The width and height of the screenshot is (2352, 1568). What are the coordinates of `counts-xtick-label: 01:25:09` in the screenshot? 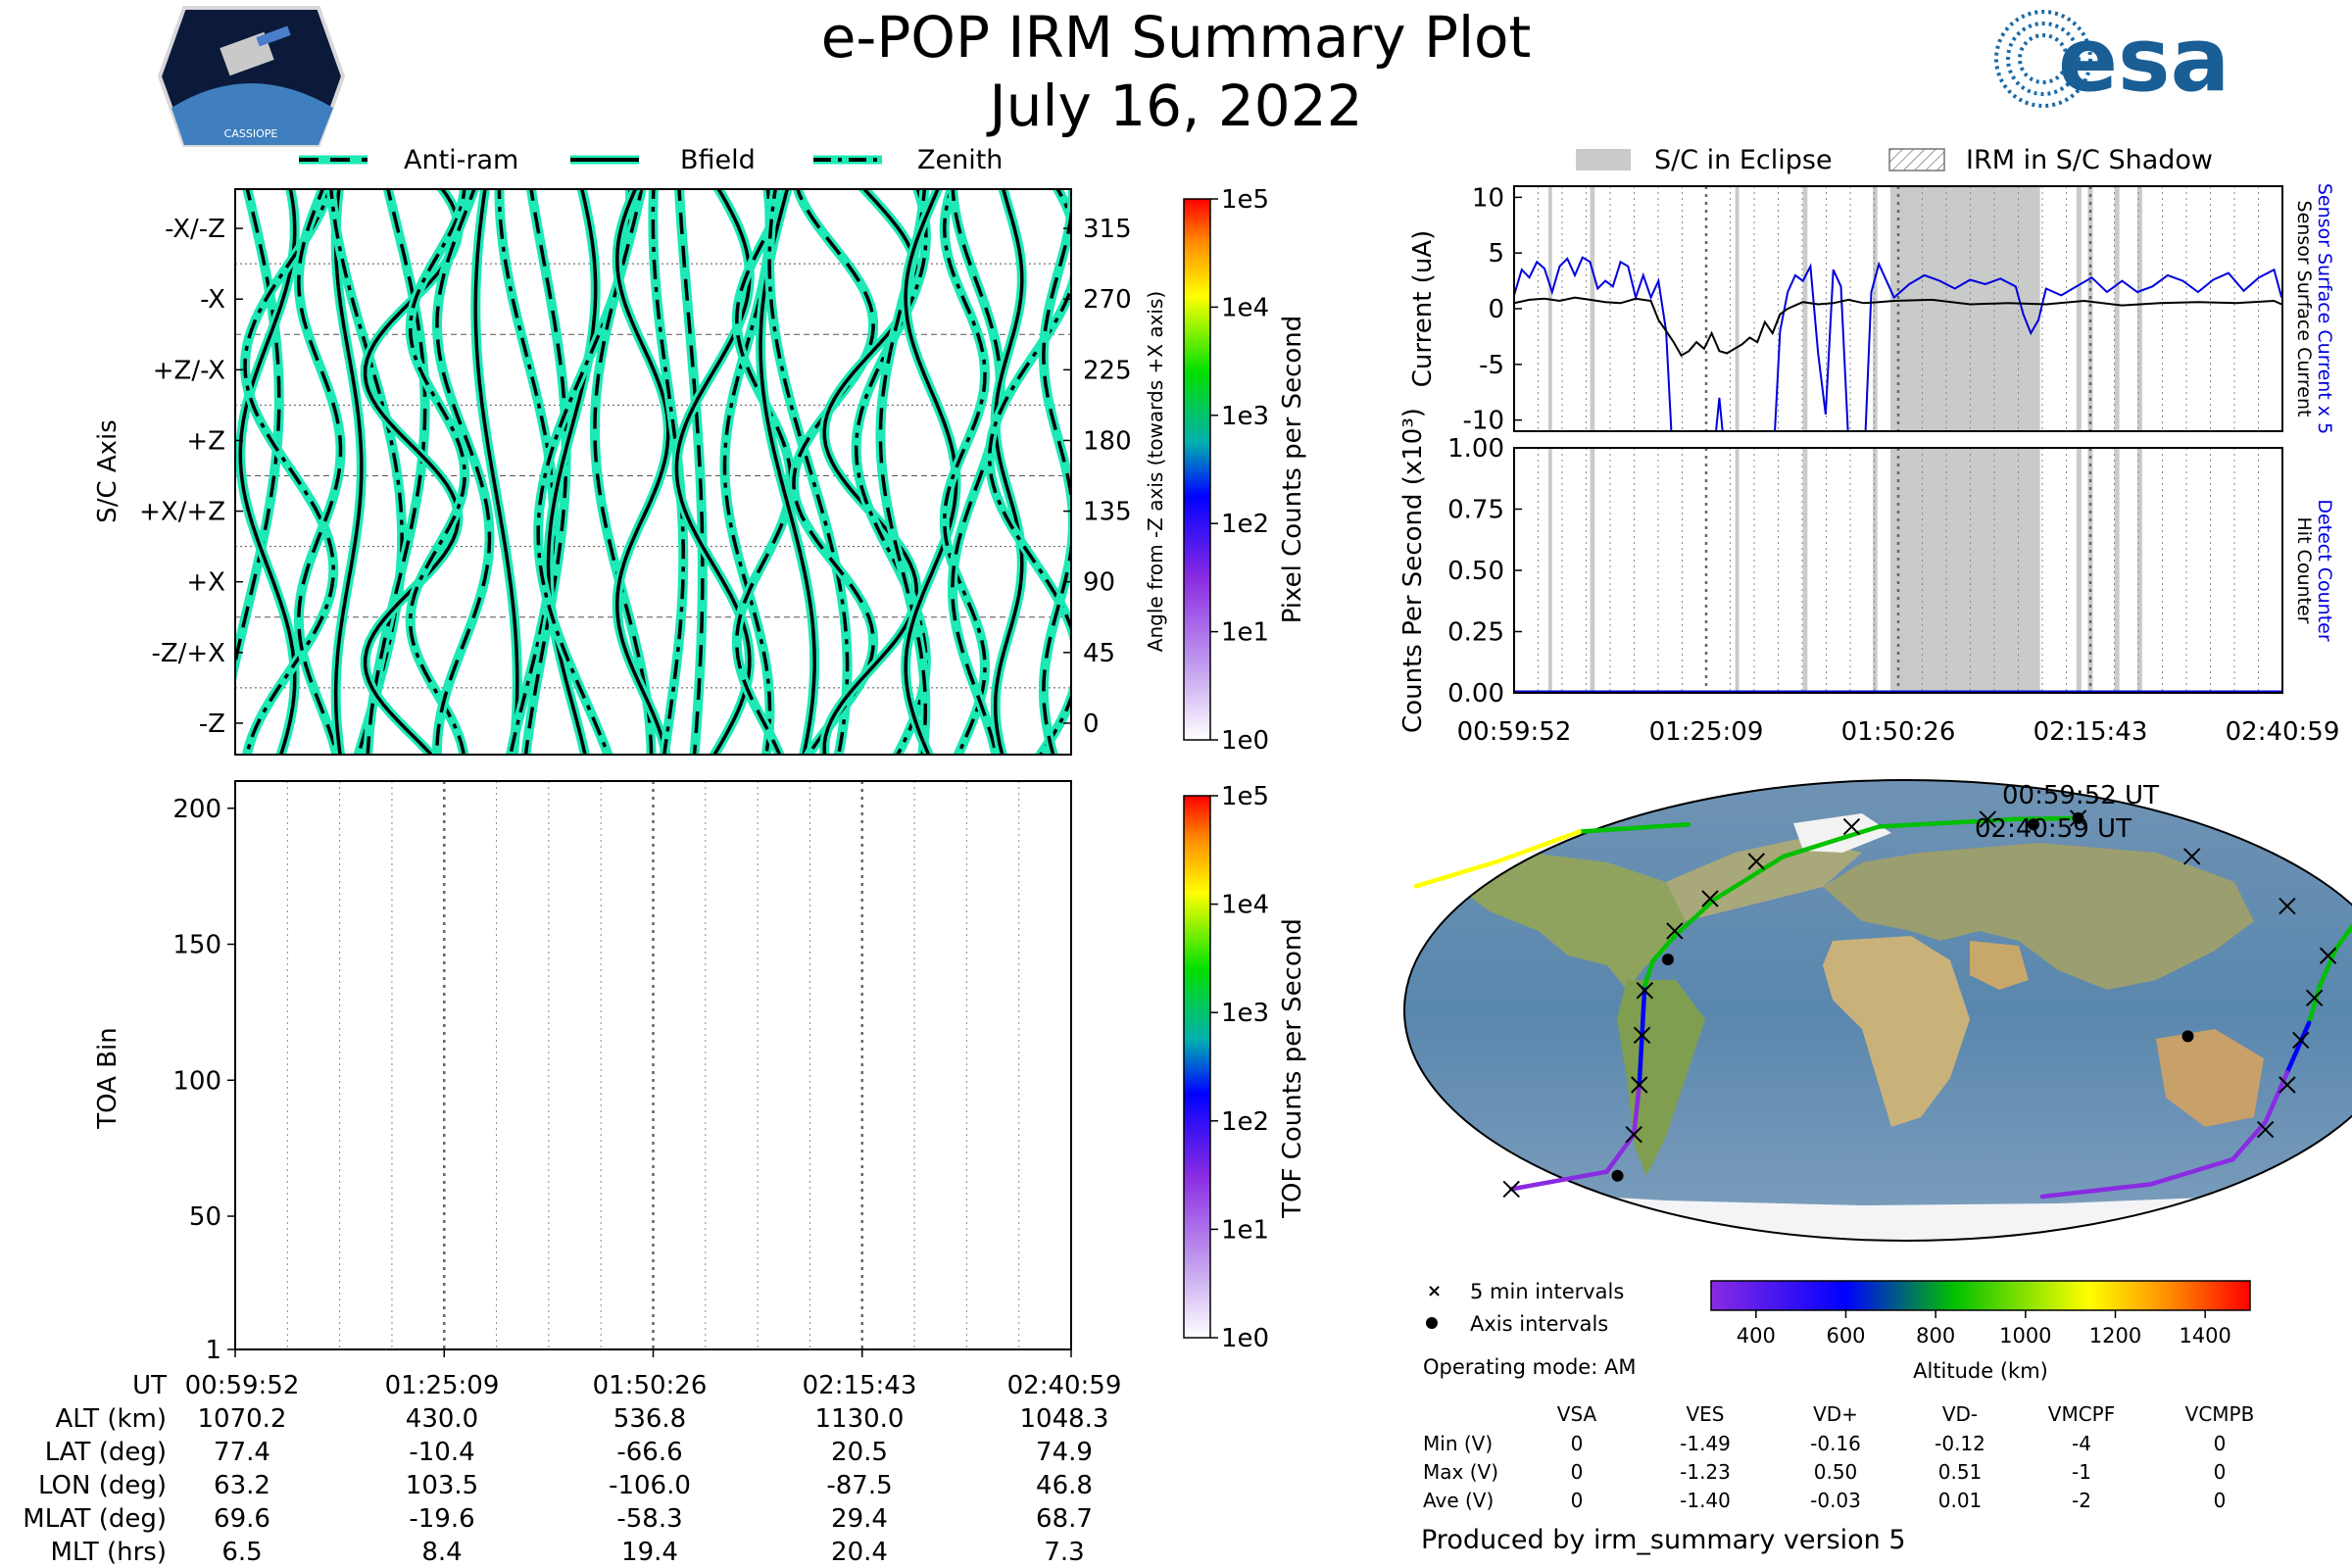 It's located at (1706, 732).